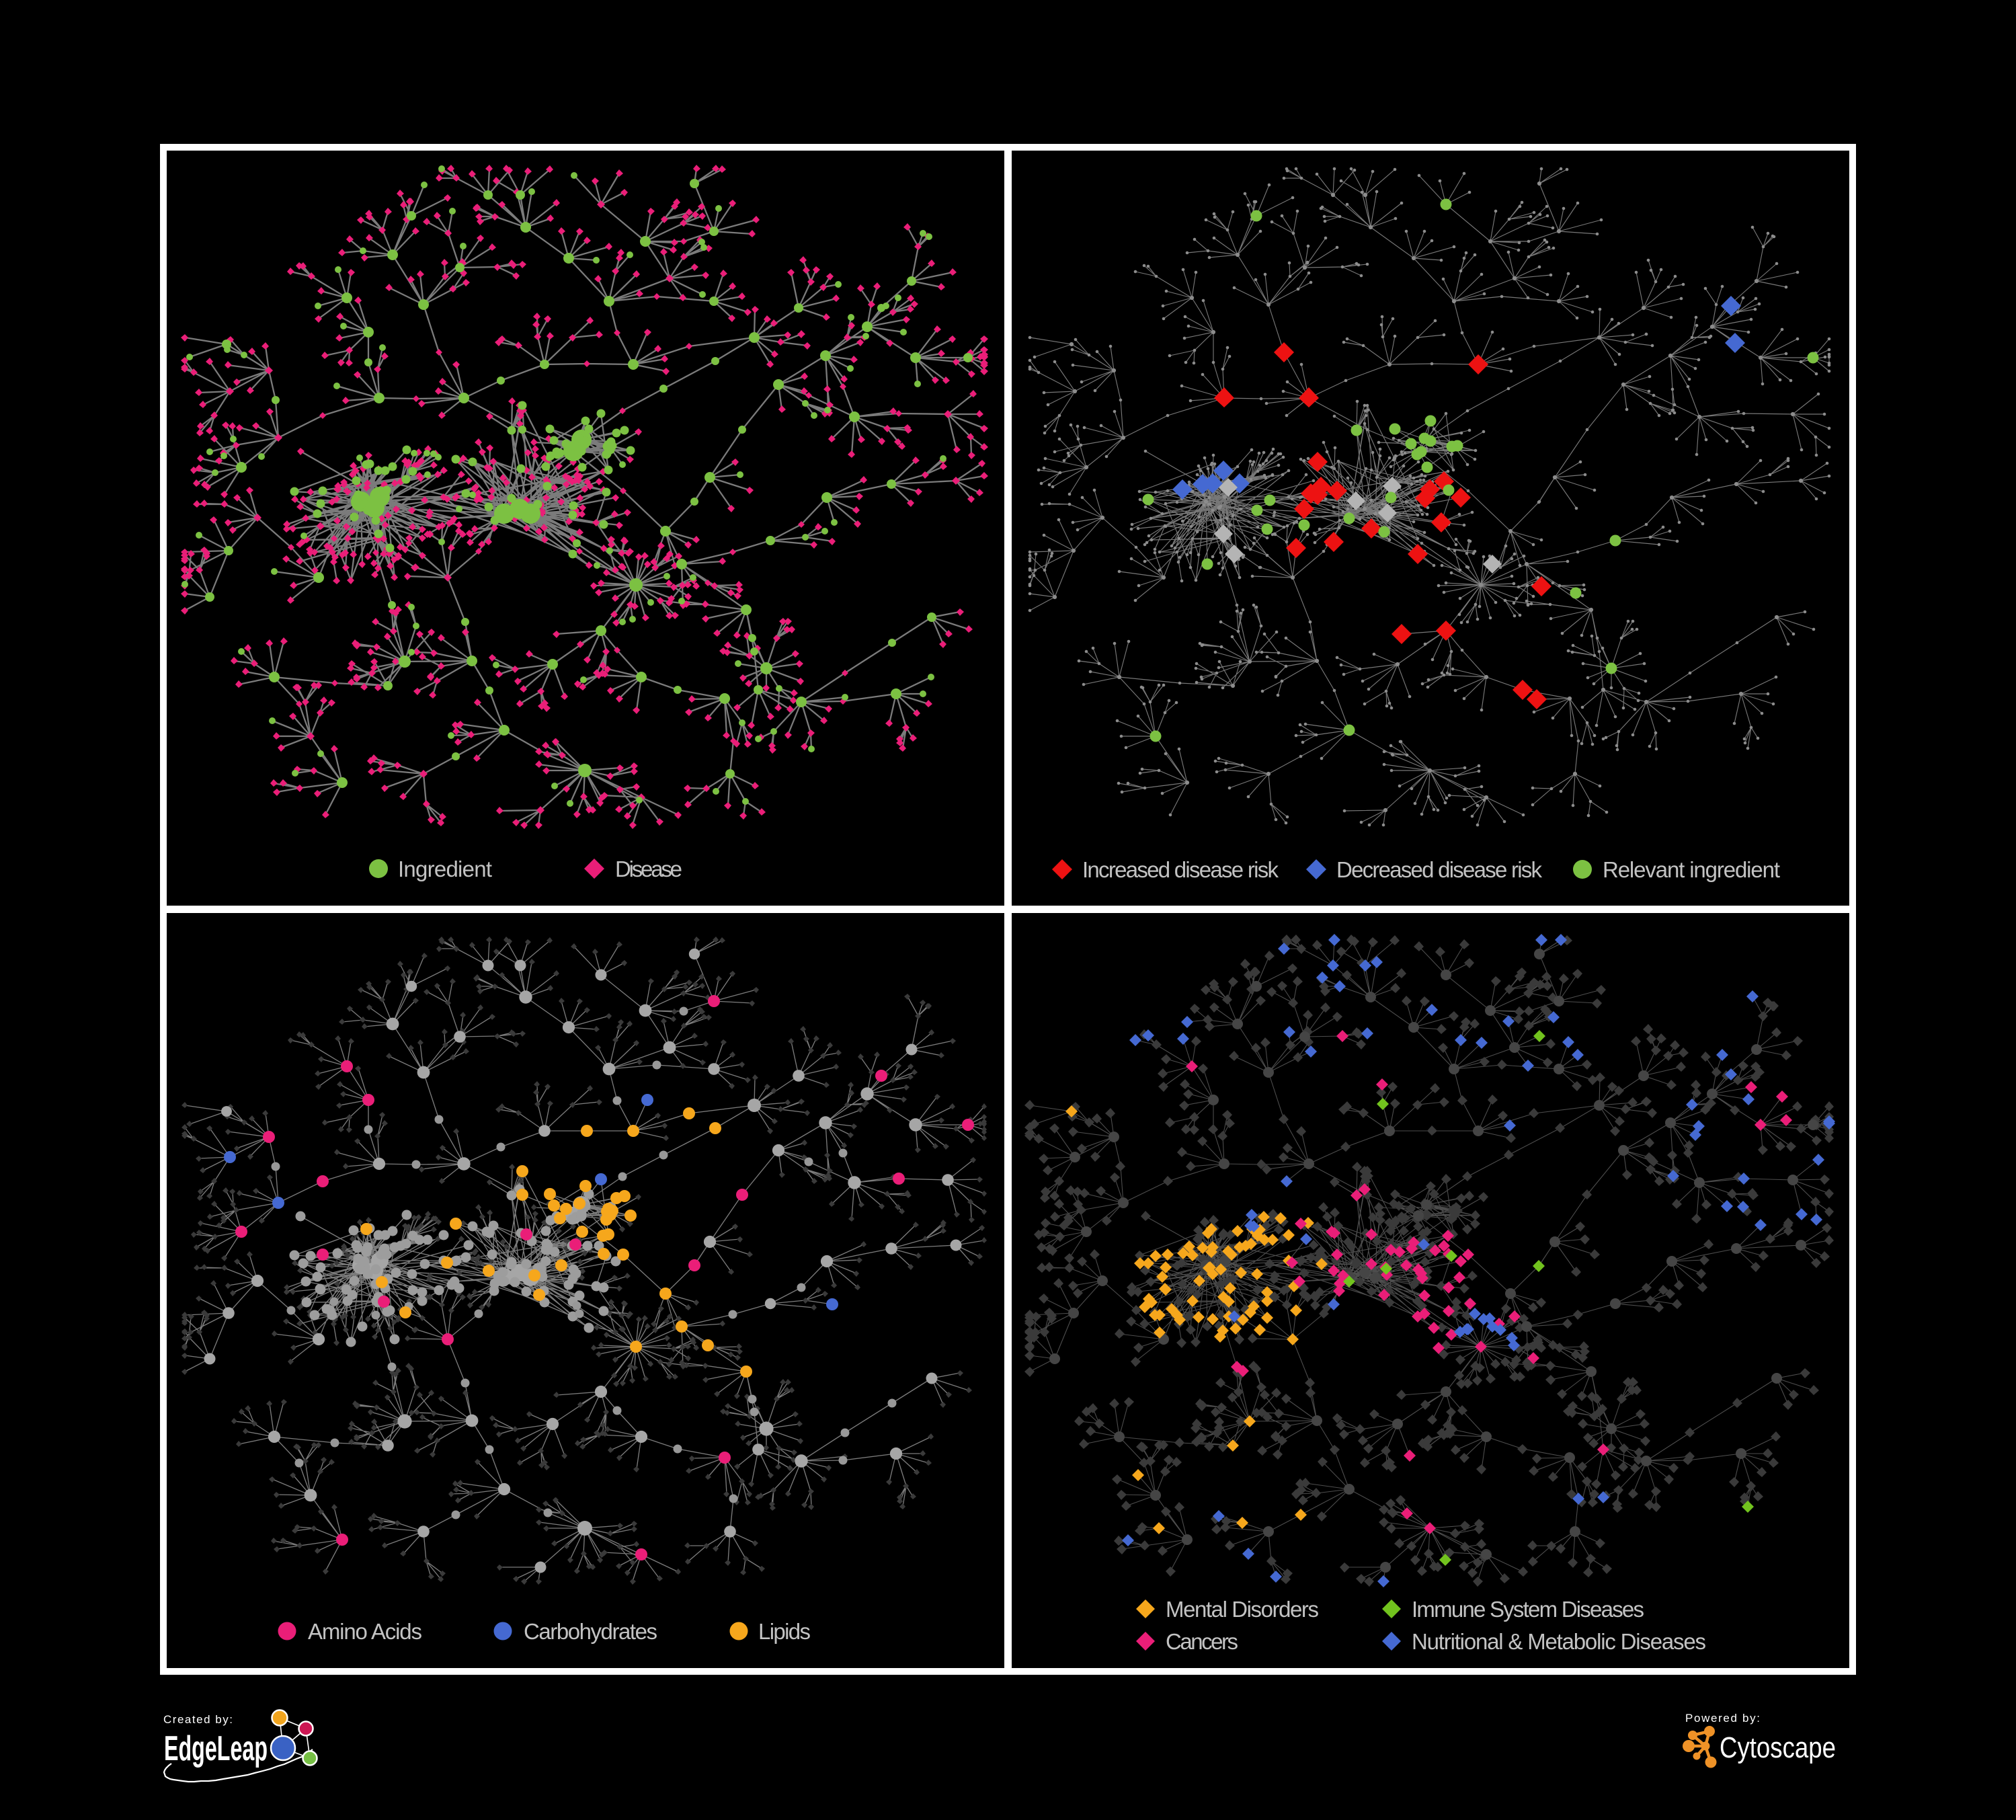 The image size is (2016, 1820). What do you see at coordinates (1439, 869) in the screenshot?
I see `svg-text: Decreased disease risk` at bounding box center [1439, 869].